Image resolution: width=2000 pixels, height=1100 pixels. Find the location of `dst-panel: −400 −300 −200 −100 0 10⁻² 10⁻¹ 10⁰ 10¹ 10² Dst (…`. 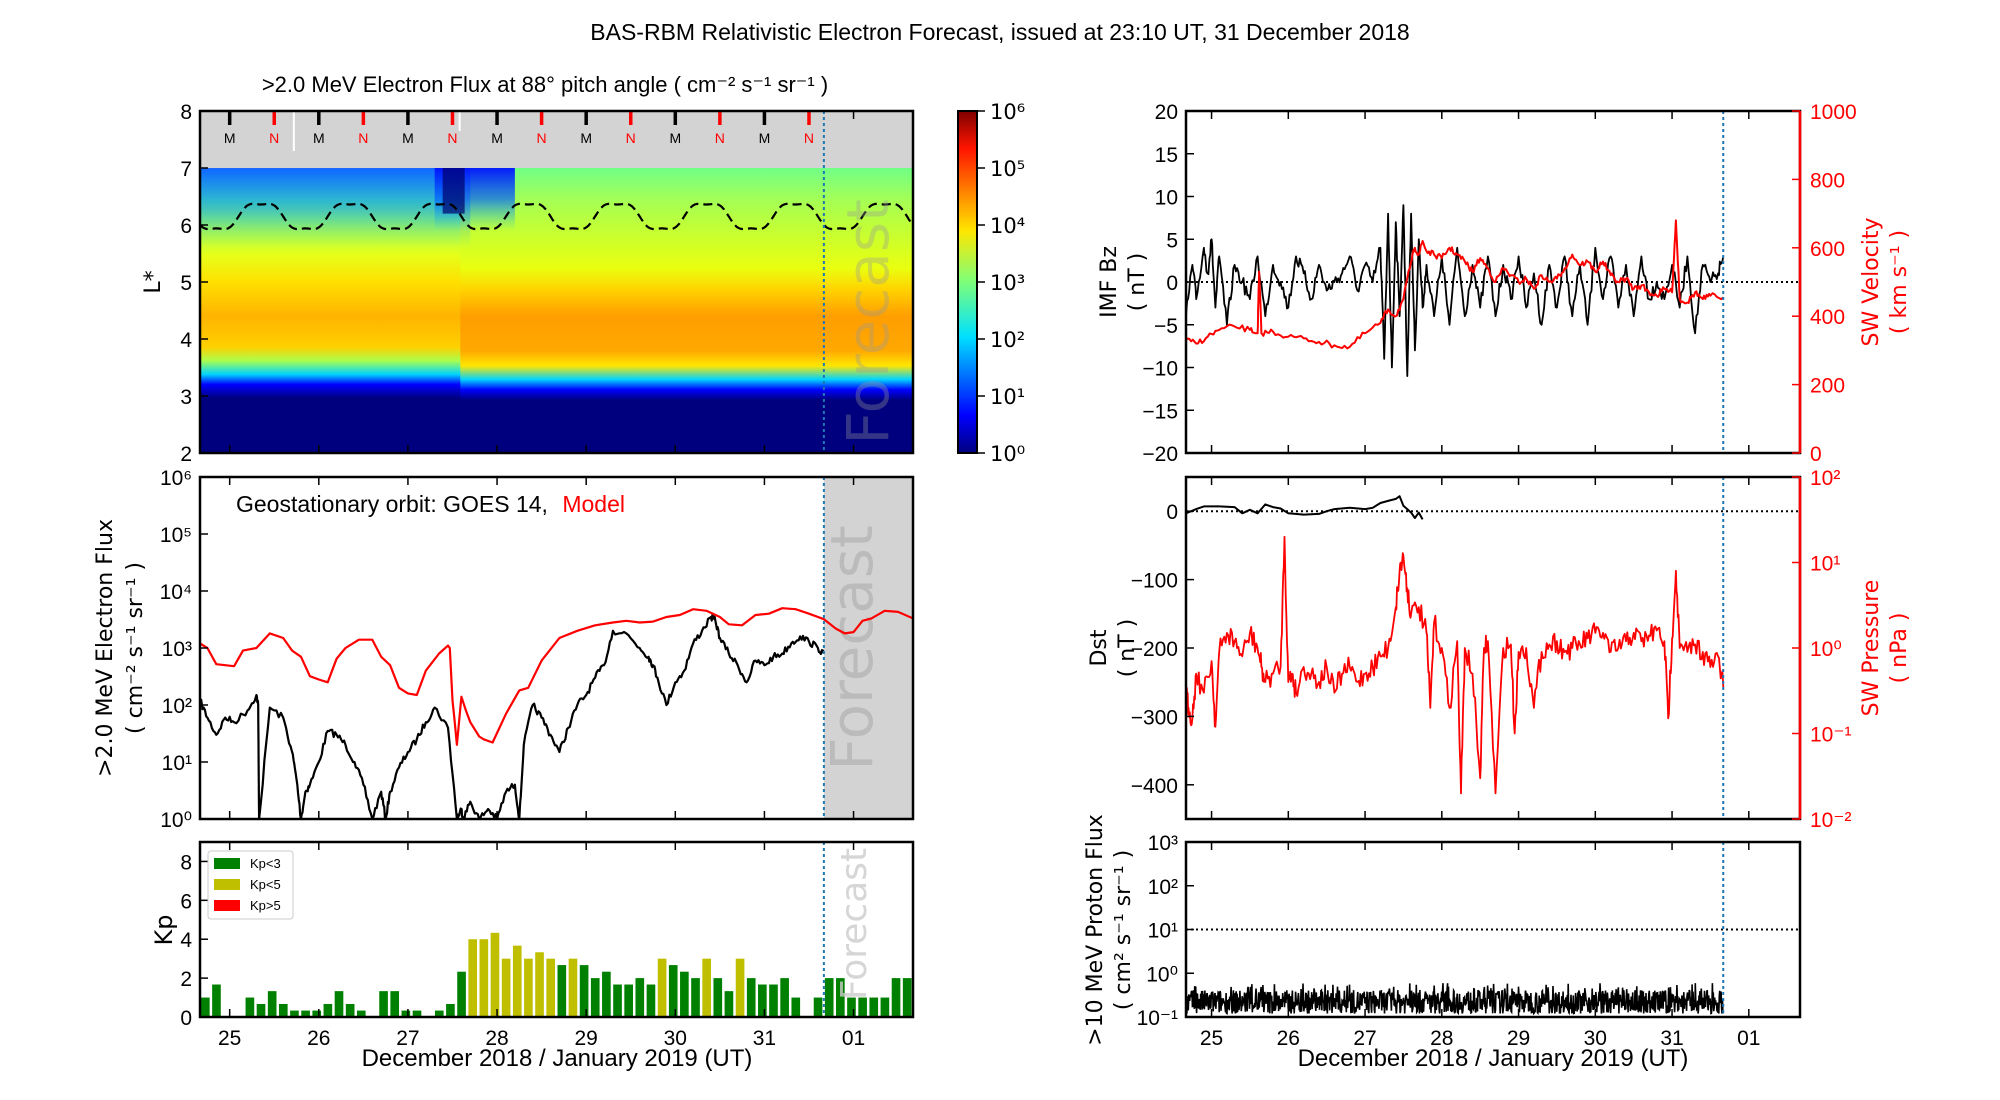

dst-panel: −400 −300 −200 −100 0 10⁻² 10⁻¹ 10⁰ 10¹ 10² Dst (… is located at coordinates (1499, 649).